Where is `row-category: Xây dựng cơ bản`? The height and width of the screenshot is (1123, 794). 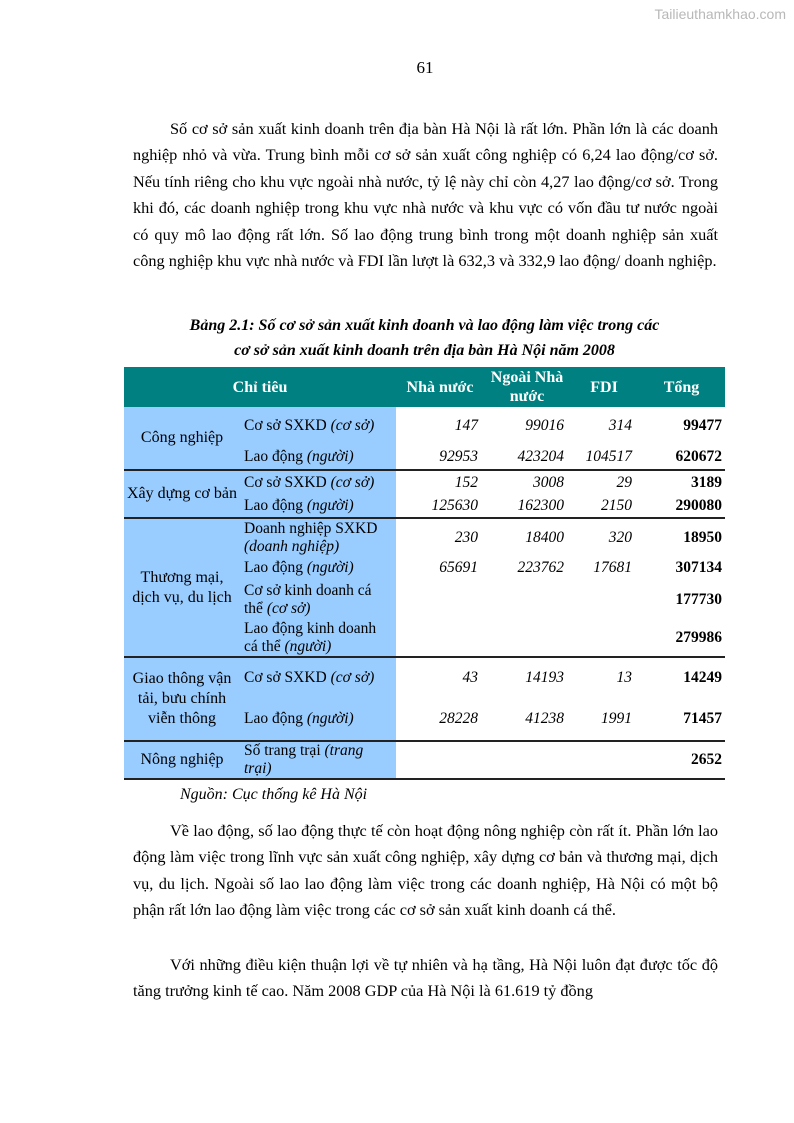
row-category: Xây dựng cơ bản is located at coordinates (182, 494).